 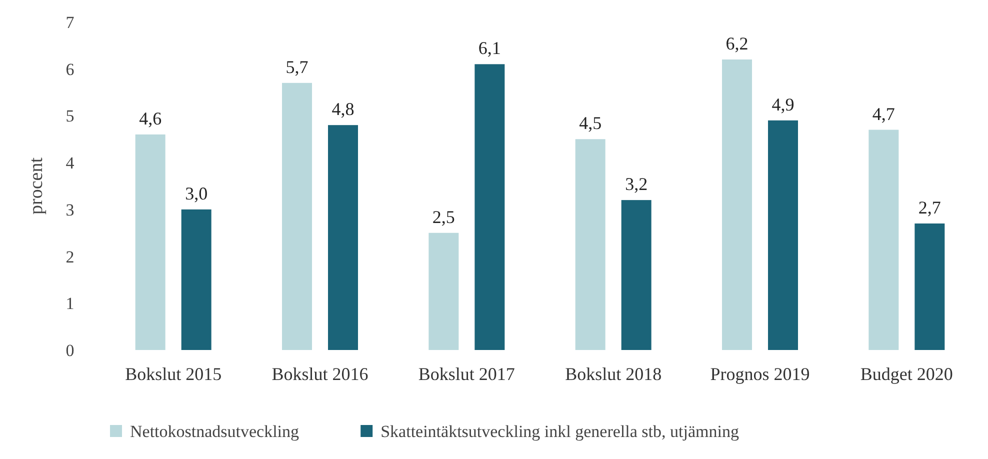 I want to click on data-label: 2,7, so click(x=929, y=207).